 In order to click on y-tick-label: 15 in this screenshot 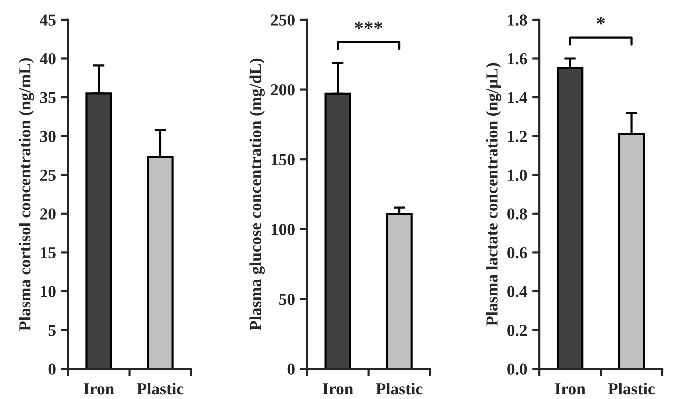, I will do `click(48, 253)`.